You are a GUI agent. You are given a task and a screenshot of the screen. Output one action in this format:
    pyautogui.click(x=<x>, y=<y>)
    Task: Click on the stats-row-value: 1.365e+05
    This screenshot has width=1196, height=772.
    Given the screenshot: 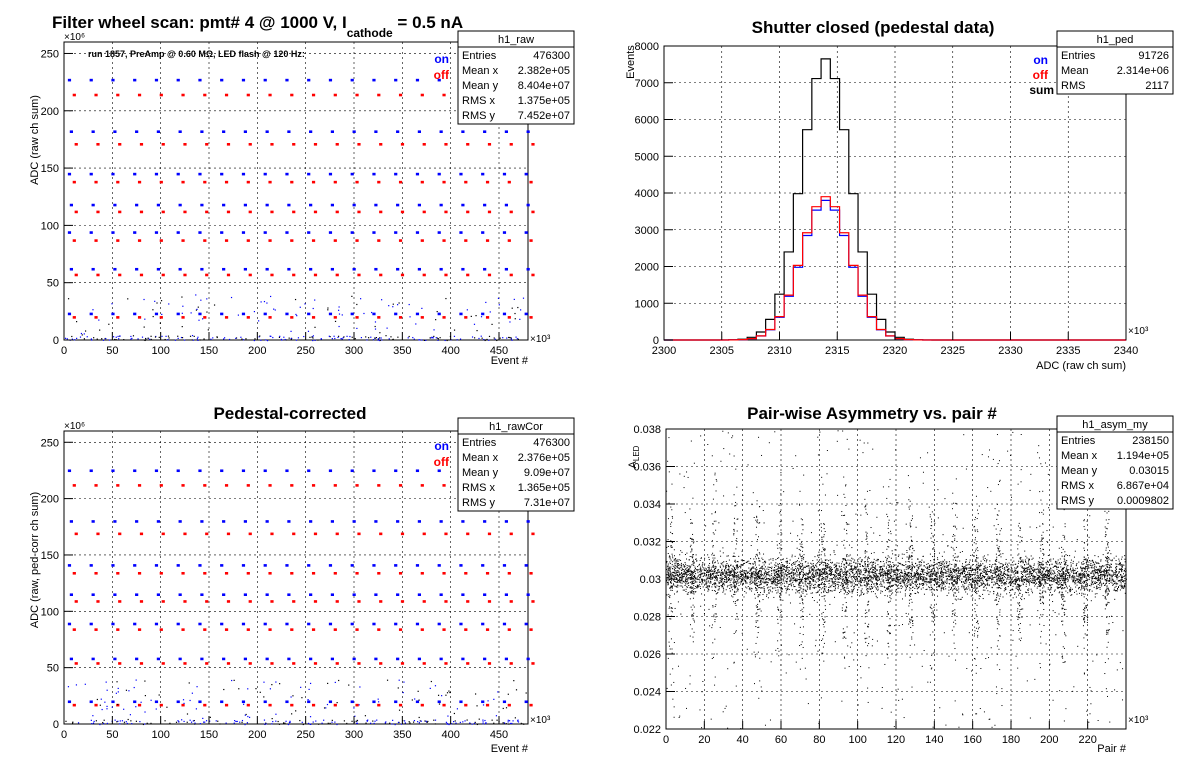 What is the action you would take?
    pyautogui.click(x=544, y=488)
    